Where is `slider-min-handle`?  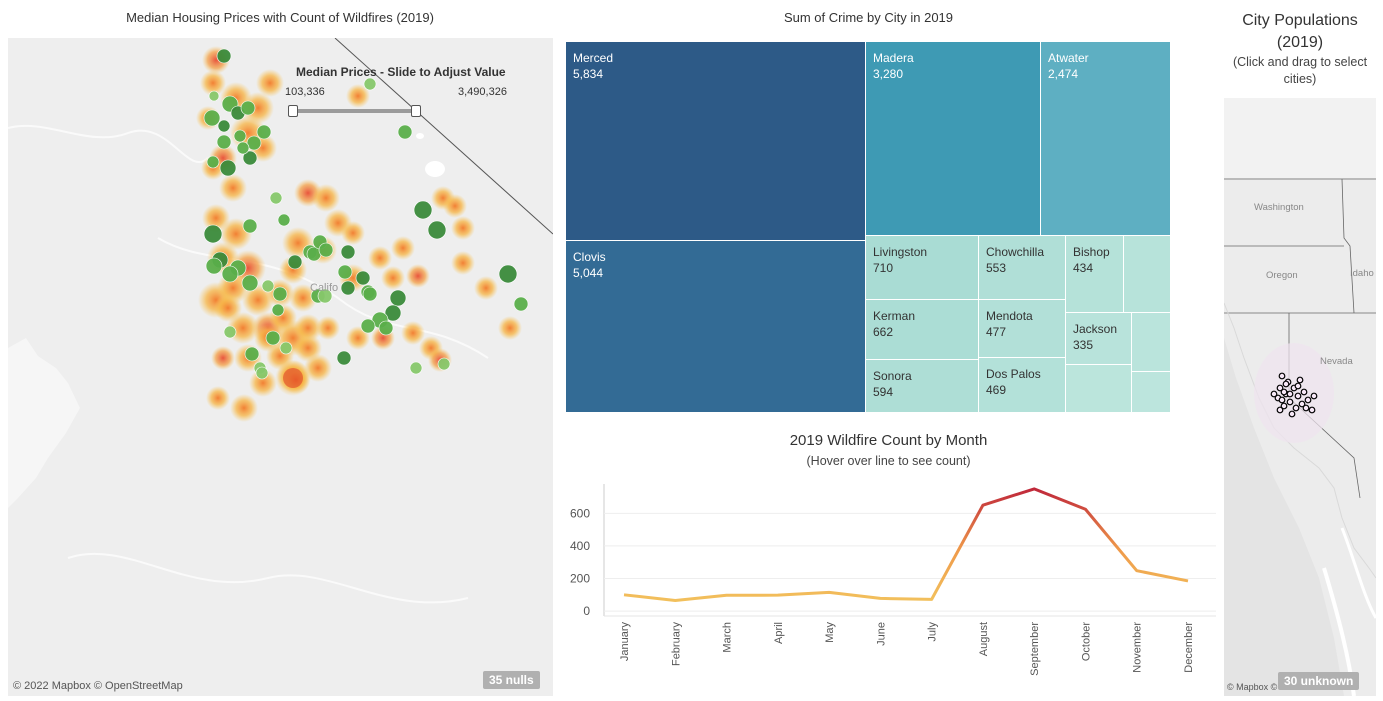
slider-min-handle is located at coordinates (293, 111).